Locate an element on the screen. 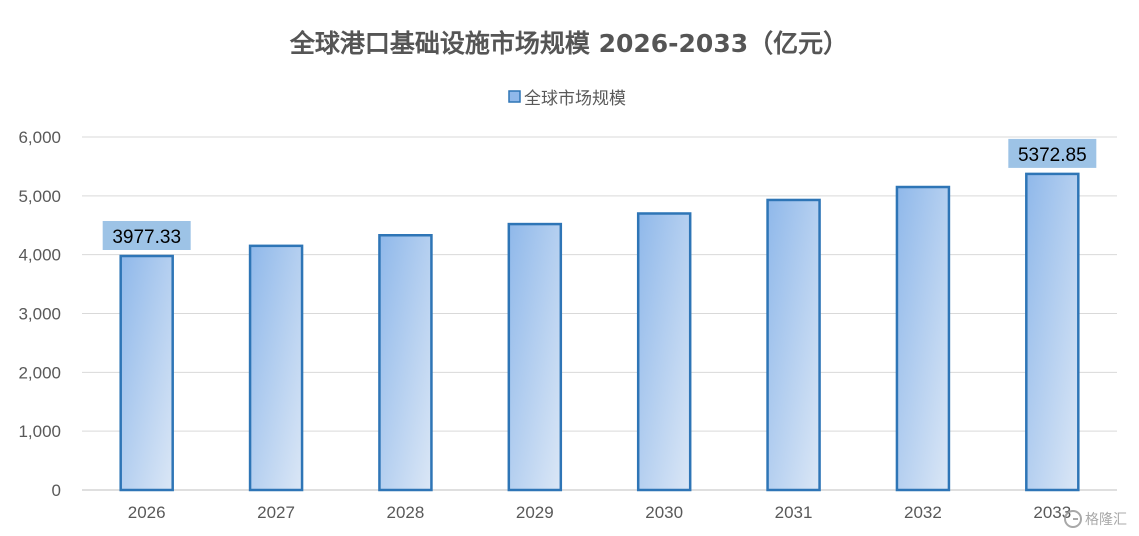 The width and height of the screenshot is (1139, 536). x-tick-label: 2028 is located at coordinates (406, 512).